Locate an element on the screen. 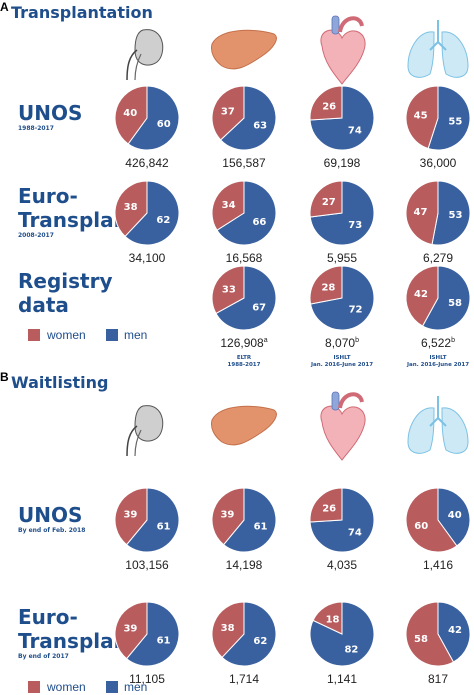 The image size is (474, 695). pie-label-men: 55 is located at coordinates (455, 121).